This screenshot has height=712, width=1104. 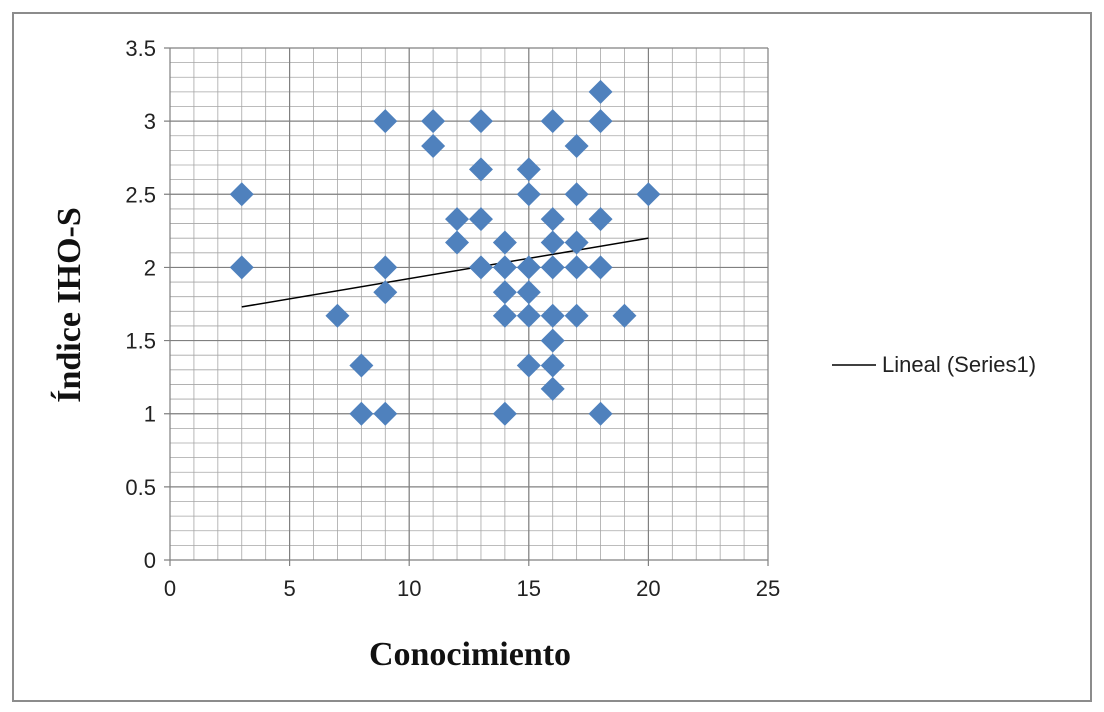 I want to click on x-tick-label: 0, so click(x=170, y=588).